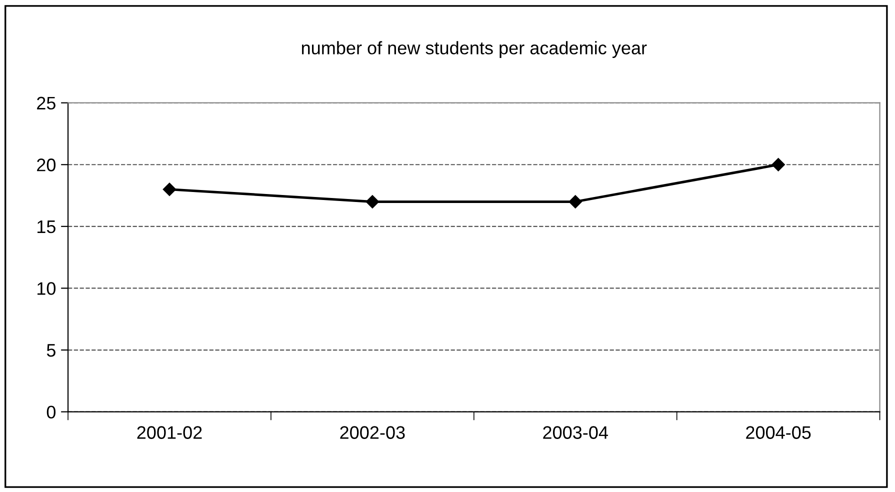  Describe the element at coordinates (169, 432) in the screenshot. I see `x-tick-label: 2001-02` at that location.